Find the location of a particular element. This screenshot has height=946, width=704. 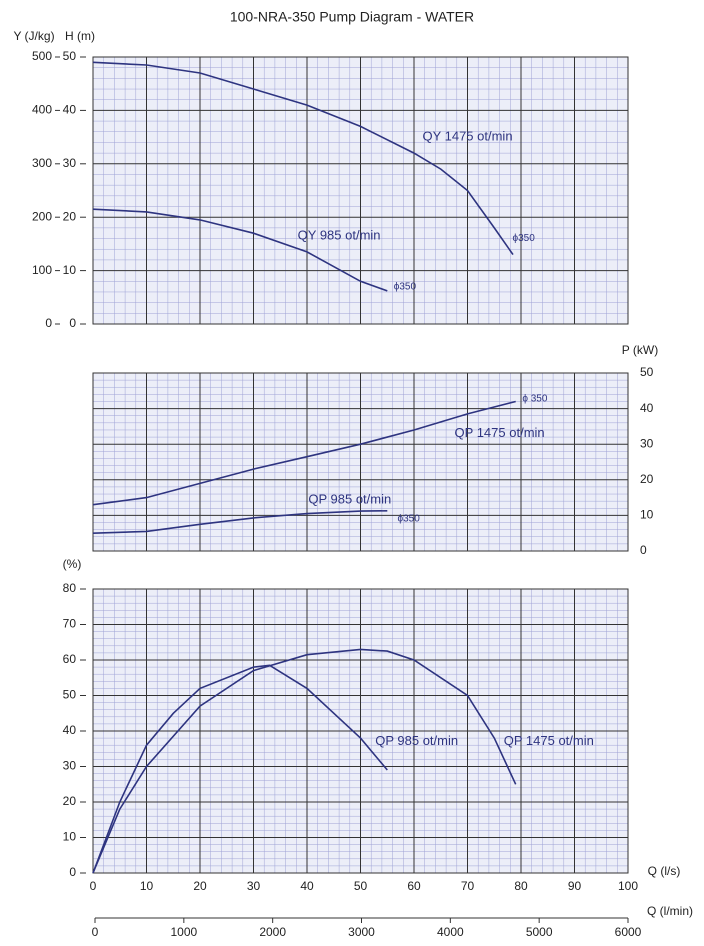

x2-tick-label: 2000 is located at coordinates (272, 932).